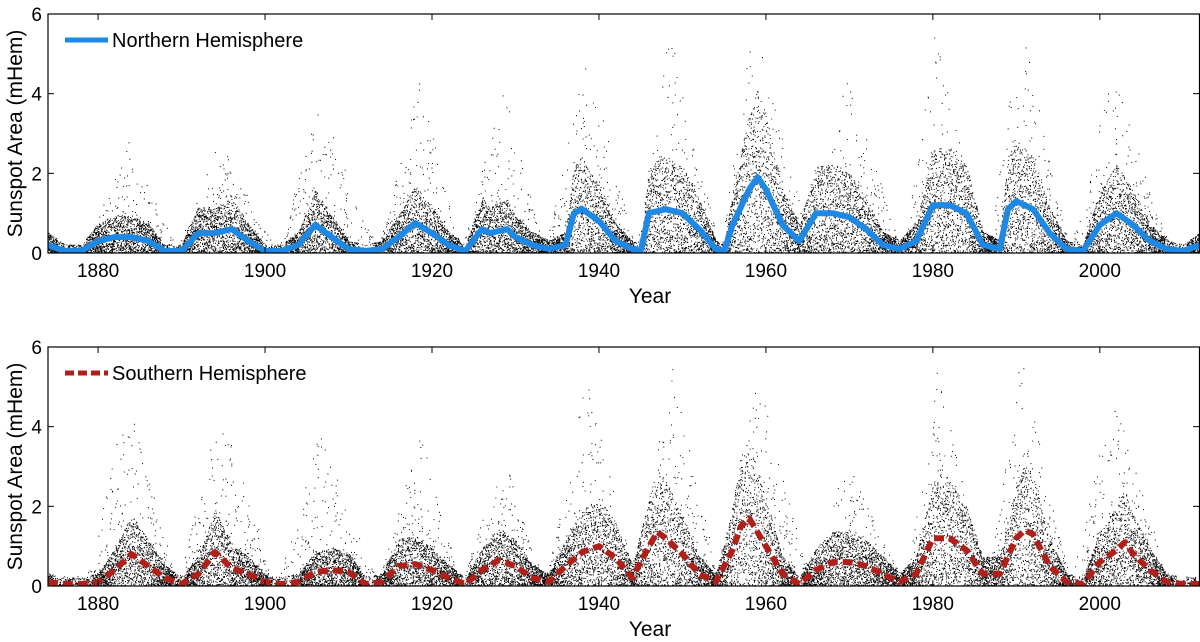 This screenshot has width=1200, height=642. Describe the element at coordinates (209, 374) in the screenshot. I see `legend-label: Southern Hemisphere` at that location.